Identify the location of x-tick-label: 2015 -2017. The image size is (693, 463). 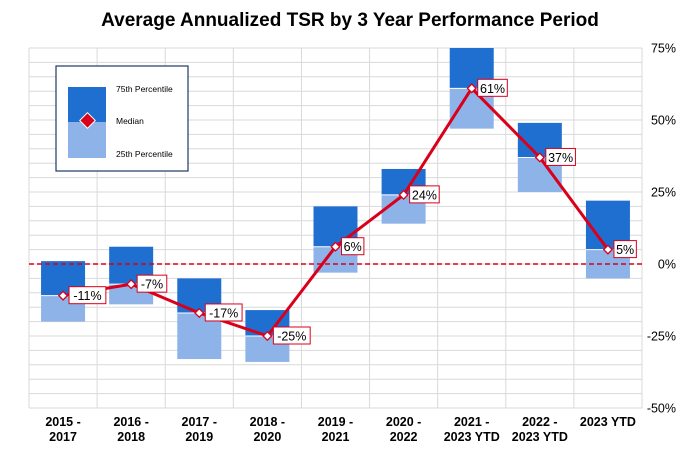
(62, 429).